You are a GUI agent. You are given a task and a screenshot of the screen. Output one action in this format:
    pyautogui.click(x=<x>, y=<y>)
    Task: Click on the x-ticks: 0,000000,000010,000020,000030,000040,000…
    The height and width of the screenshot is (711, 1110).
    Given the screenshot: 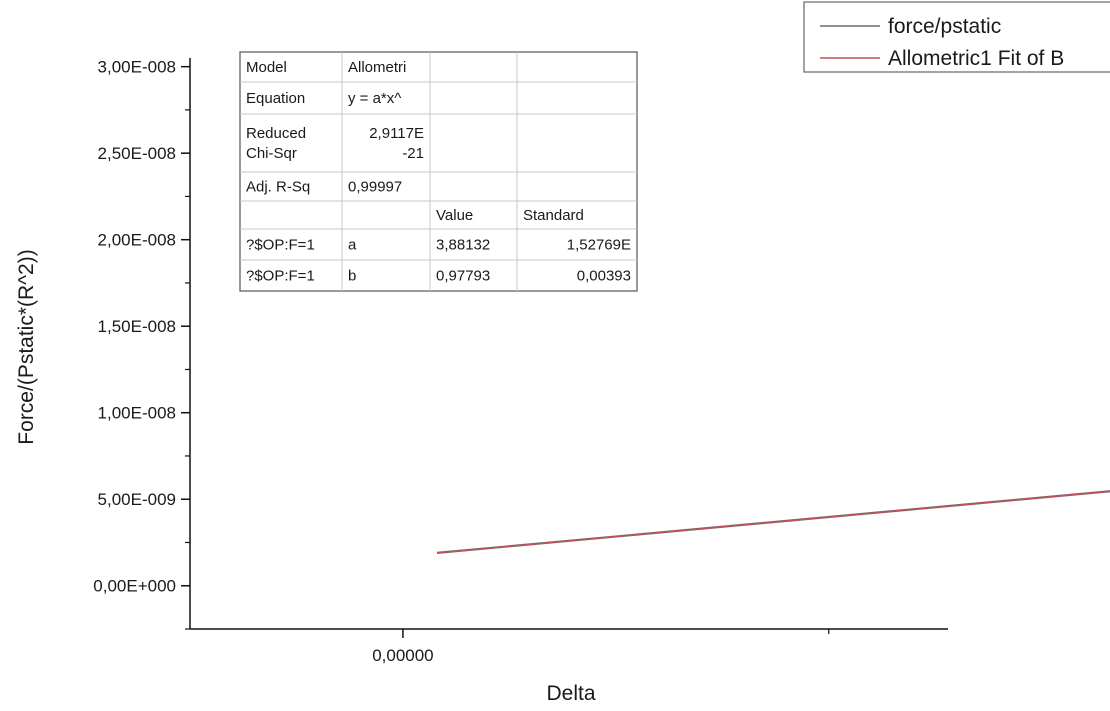 What is the action you would take?
    pyautogui.click(x=601, y=647)
    